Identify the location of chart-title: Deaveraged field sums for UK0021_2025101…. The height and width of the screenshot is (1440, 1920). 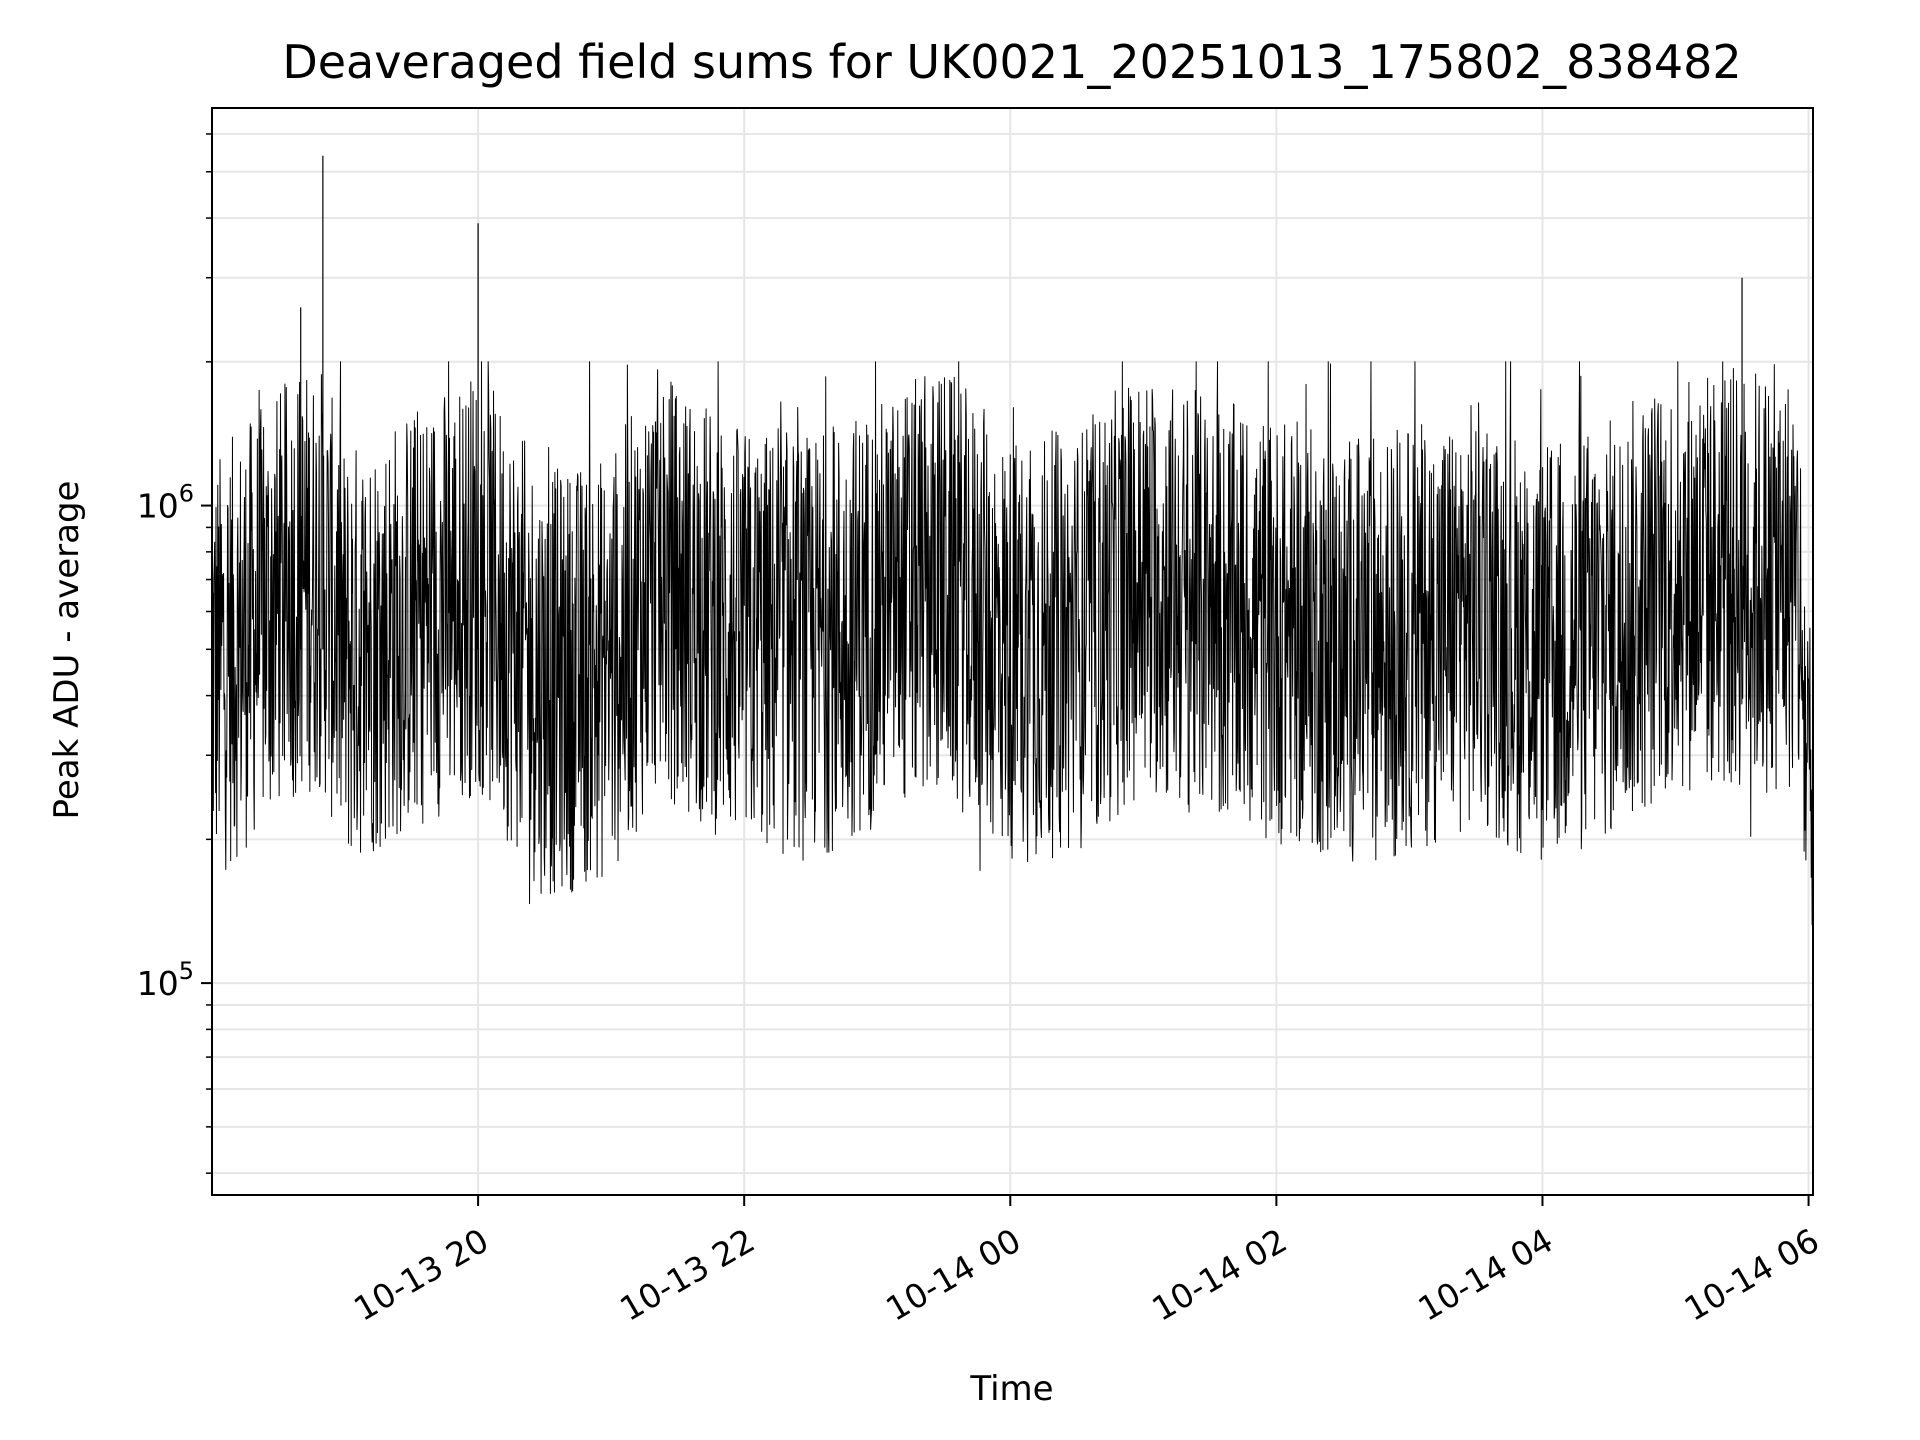
(1011, 62).